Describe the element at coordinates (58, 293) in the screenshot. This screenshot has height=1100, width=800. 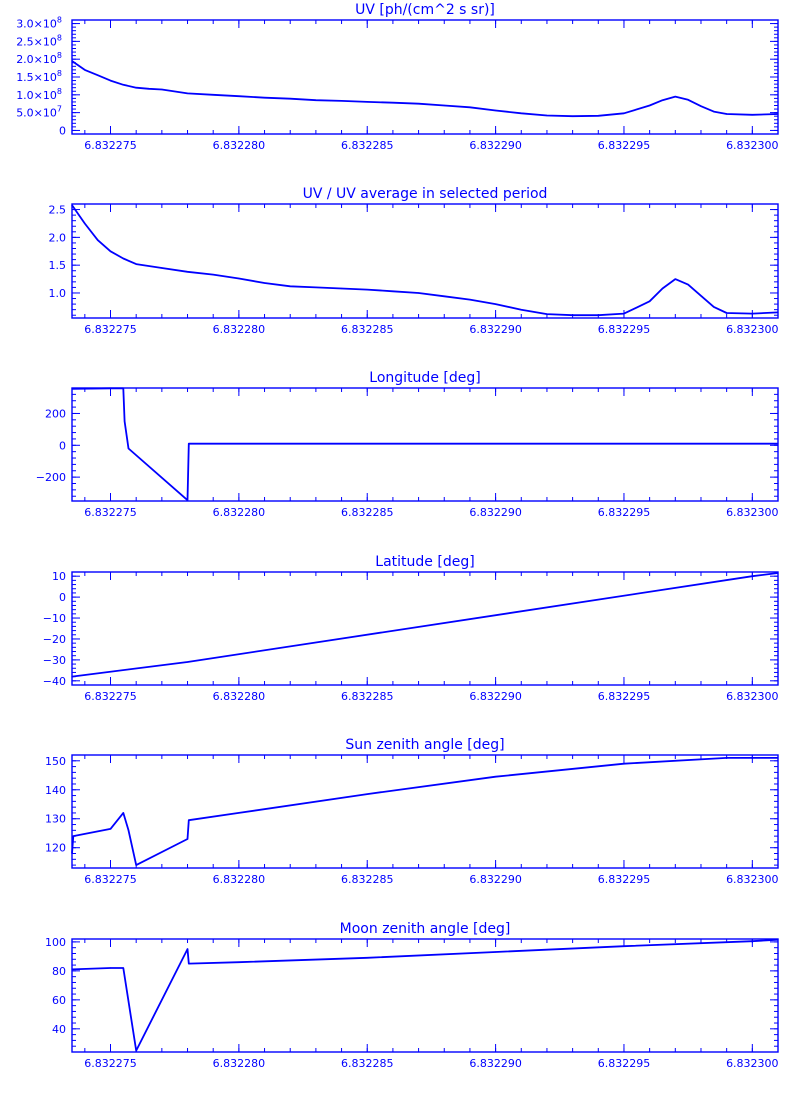
I see `y-tick-label: 1.0` at that location.